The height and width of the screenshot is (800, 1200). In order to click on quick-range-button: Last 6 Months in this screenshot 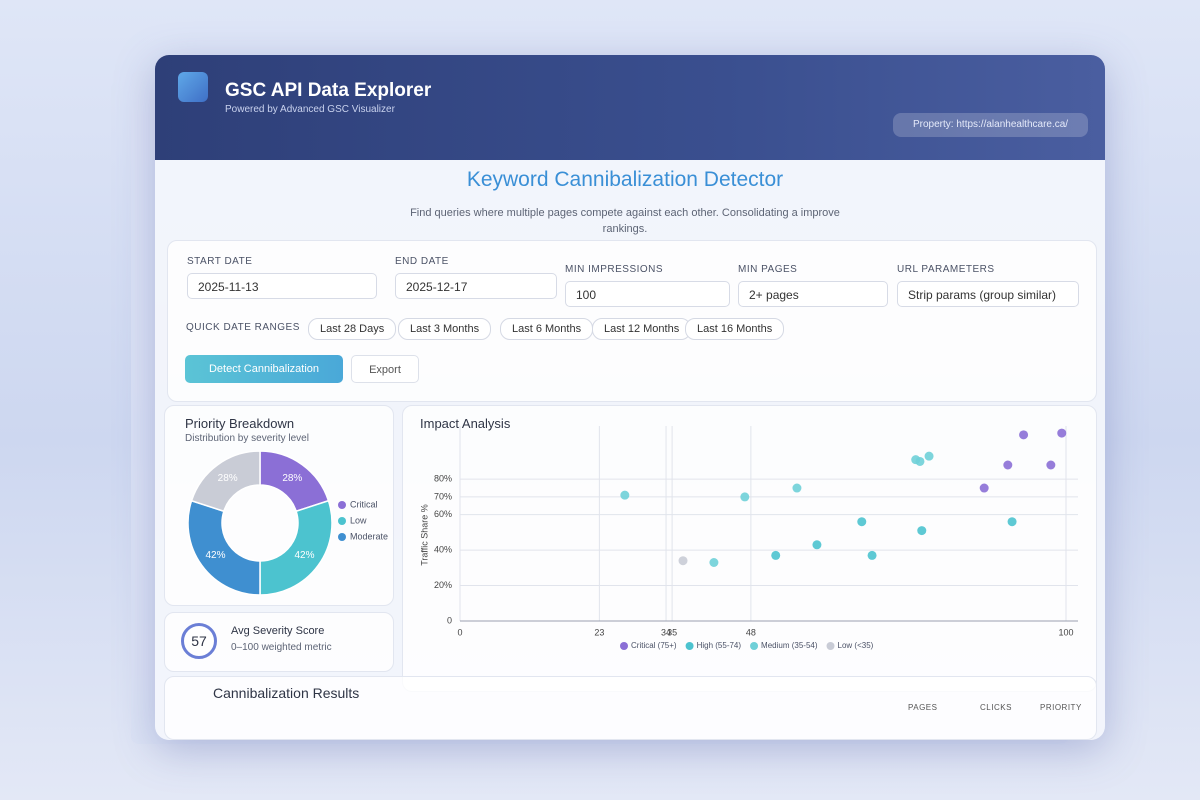, I will do `click(547, 329)`.